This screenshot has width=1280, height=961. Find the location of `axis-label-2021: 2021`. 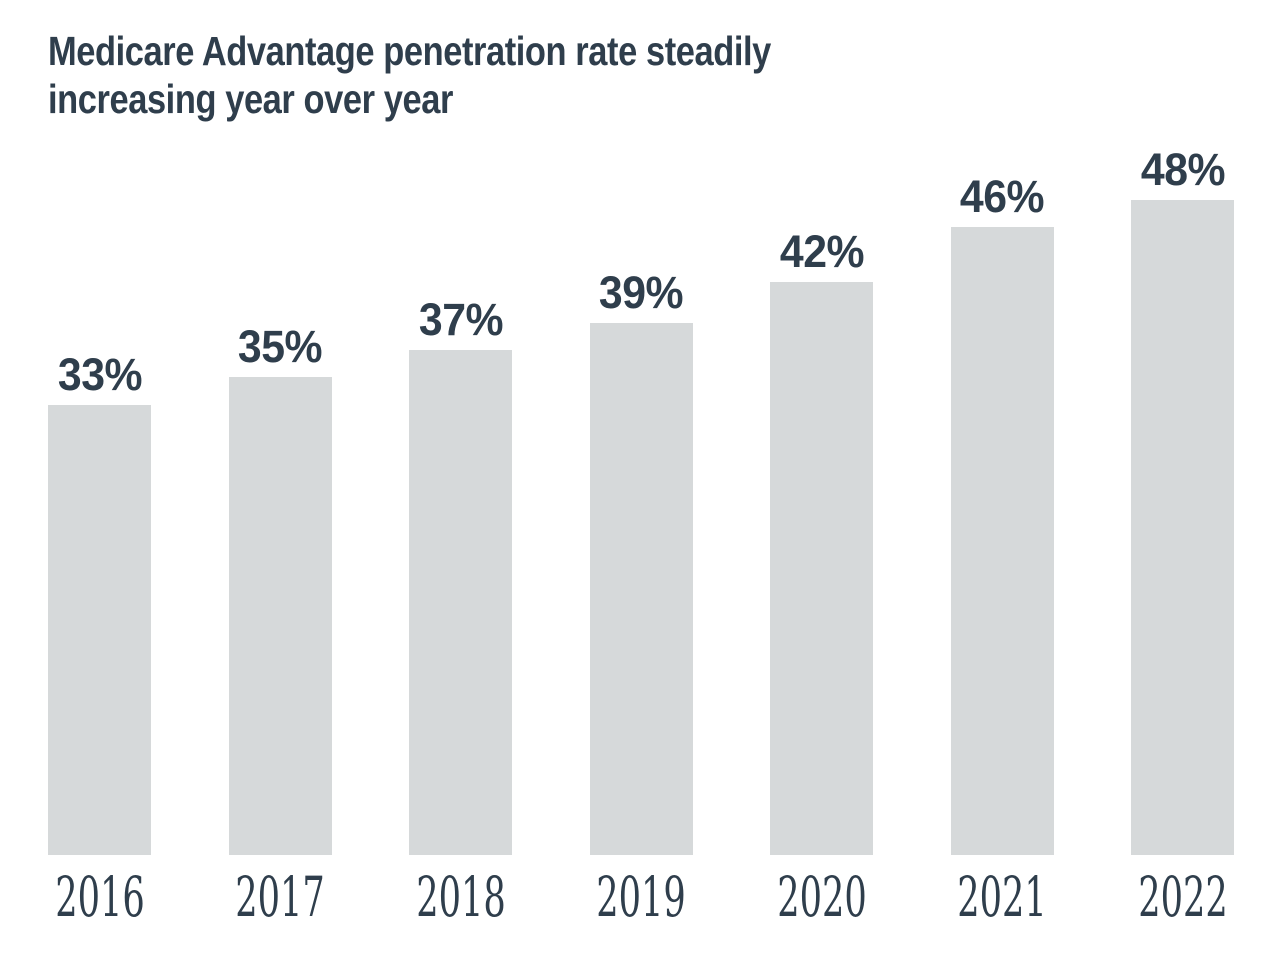

axis-label-2021: 2021 is located at coordinates (1002, 897).